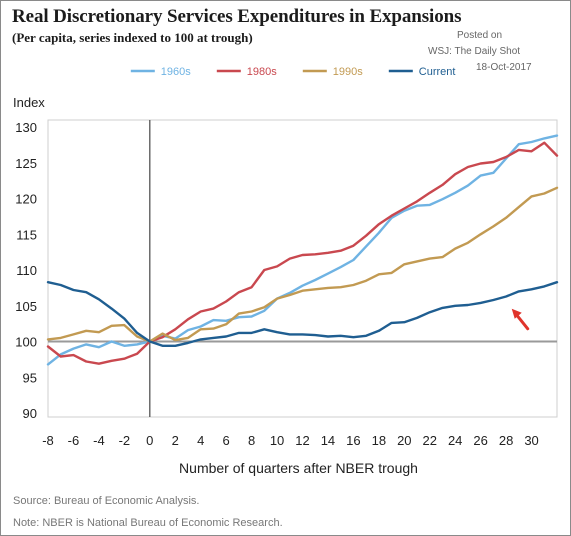 The image size is (571, 536). I want to click on y-tick-label: 130, so click(26, 127).